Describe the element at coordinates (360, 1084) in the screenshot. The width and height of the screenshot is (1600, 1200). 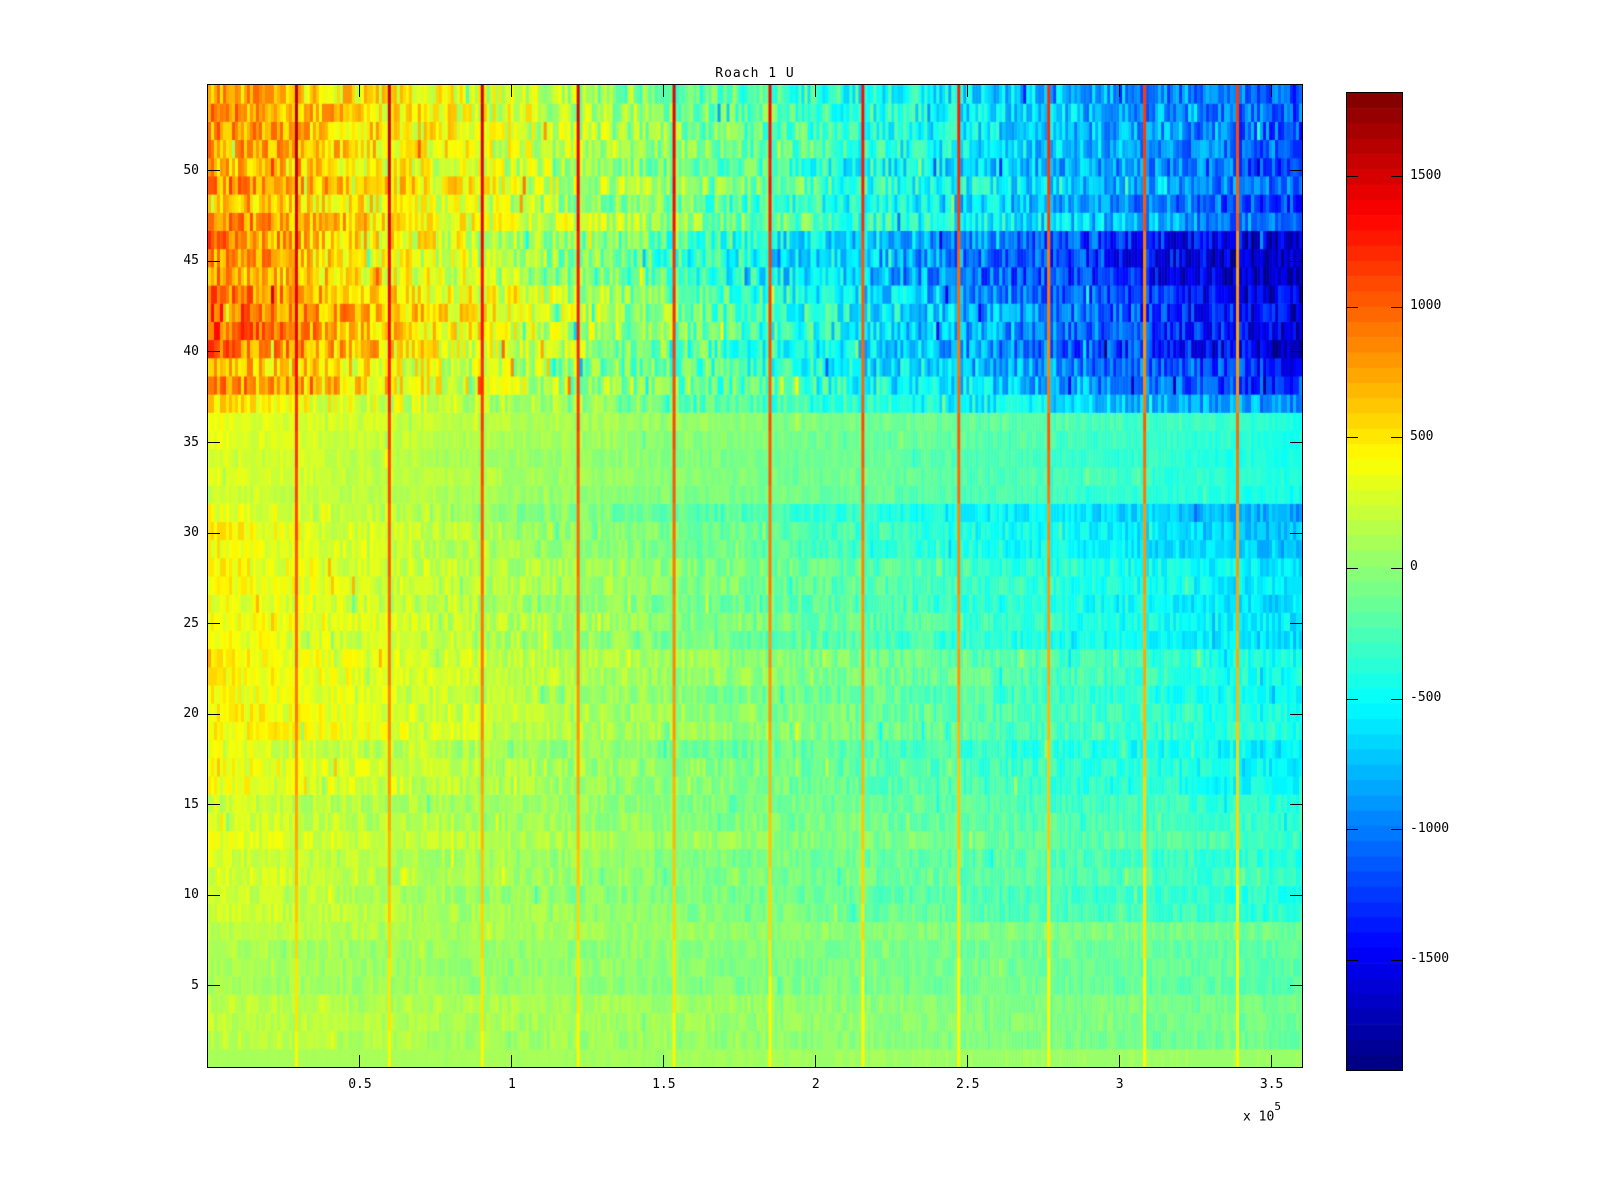
I see `x-tick-label: 0.5` at that location.